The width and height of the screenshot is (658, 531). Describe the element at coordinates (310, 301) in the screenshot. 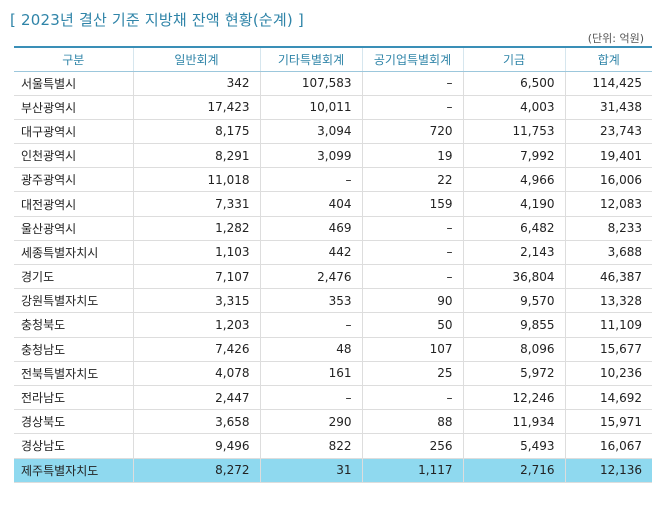

I see `cell-other-special-account: 353` at that location.